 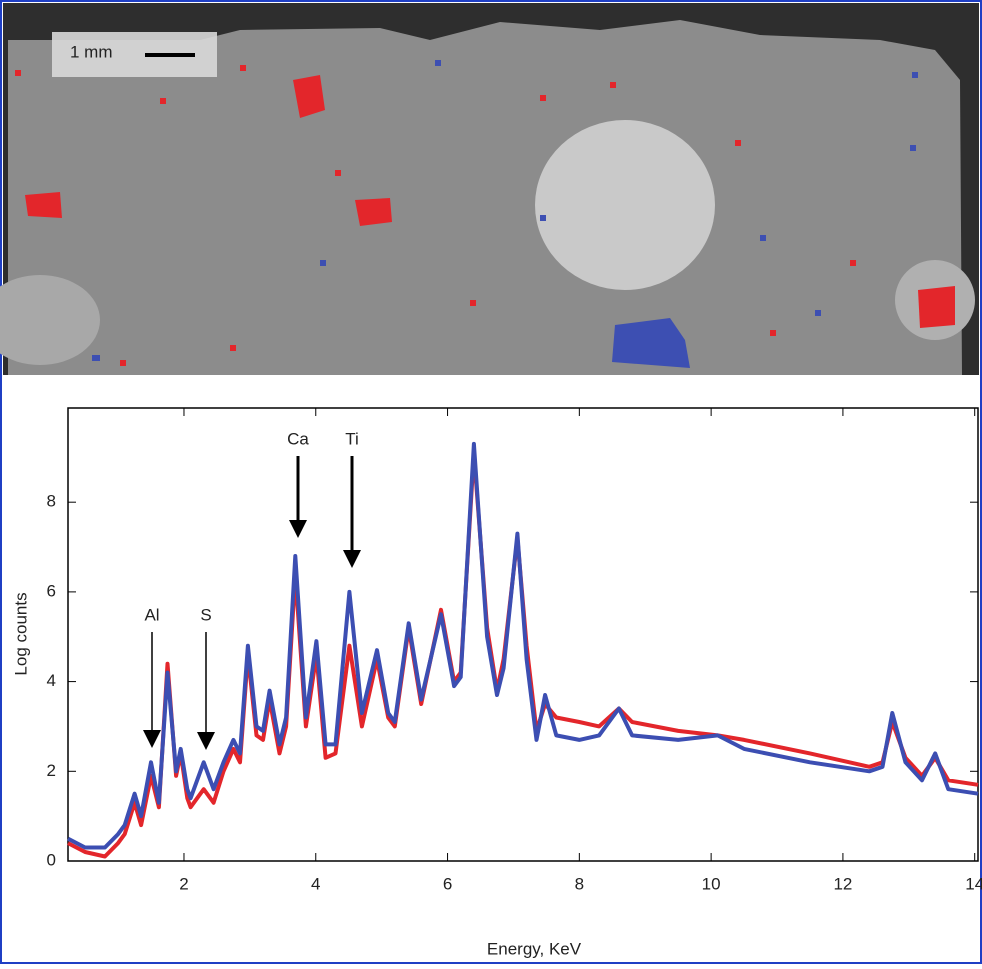 What do you see at coordinates (842, 883) in the screenshot?
I see `x-tick-label: 12` at bounding box center [842, 883].